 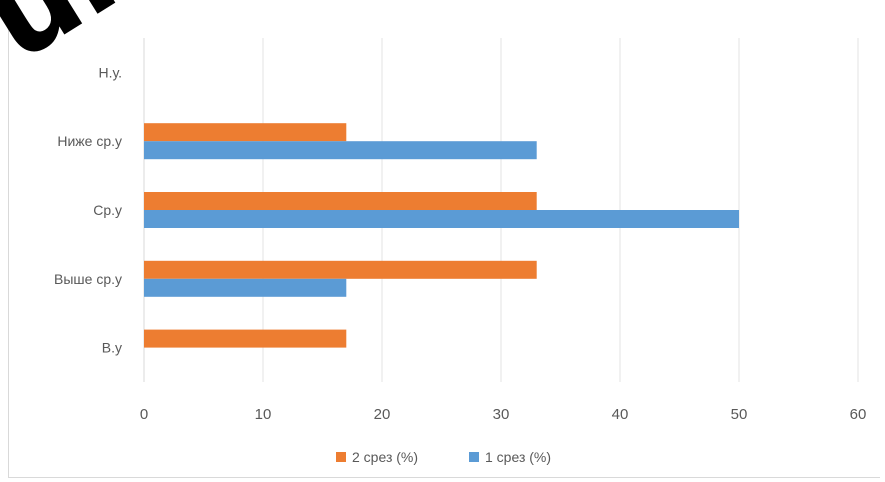 I want to click on legend: 2 срез (%) 1 срез (%), so click(x=443, y=457).